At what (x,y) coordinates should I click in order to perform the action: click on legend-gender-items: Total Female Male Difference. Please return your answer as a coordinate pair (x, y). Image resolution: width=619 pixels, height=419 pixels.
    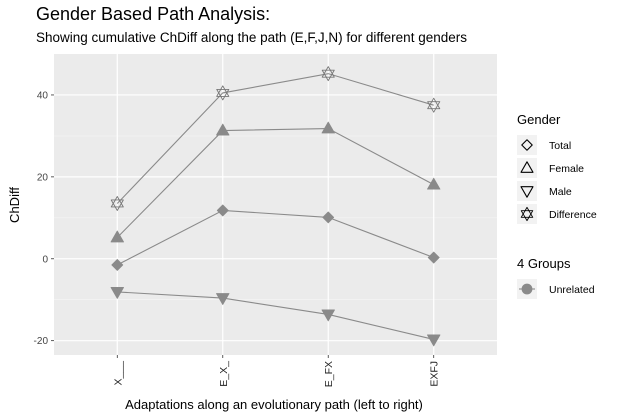
    Looking at the image, I should click on (557, 179).